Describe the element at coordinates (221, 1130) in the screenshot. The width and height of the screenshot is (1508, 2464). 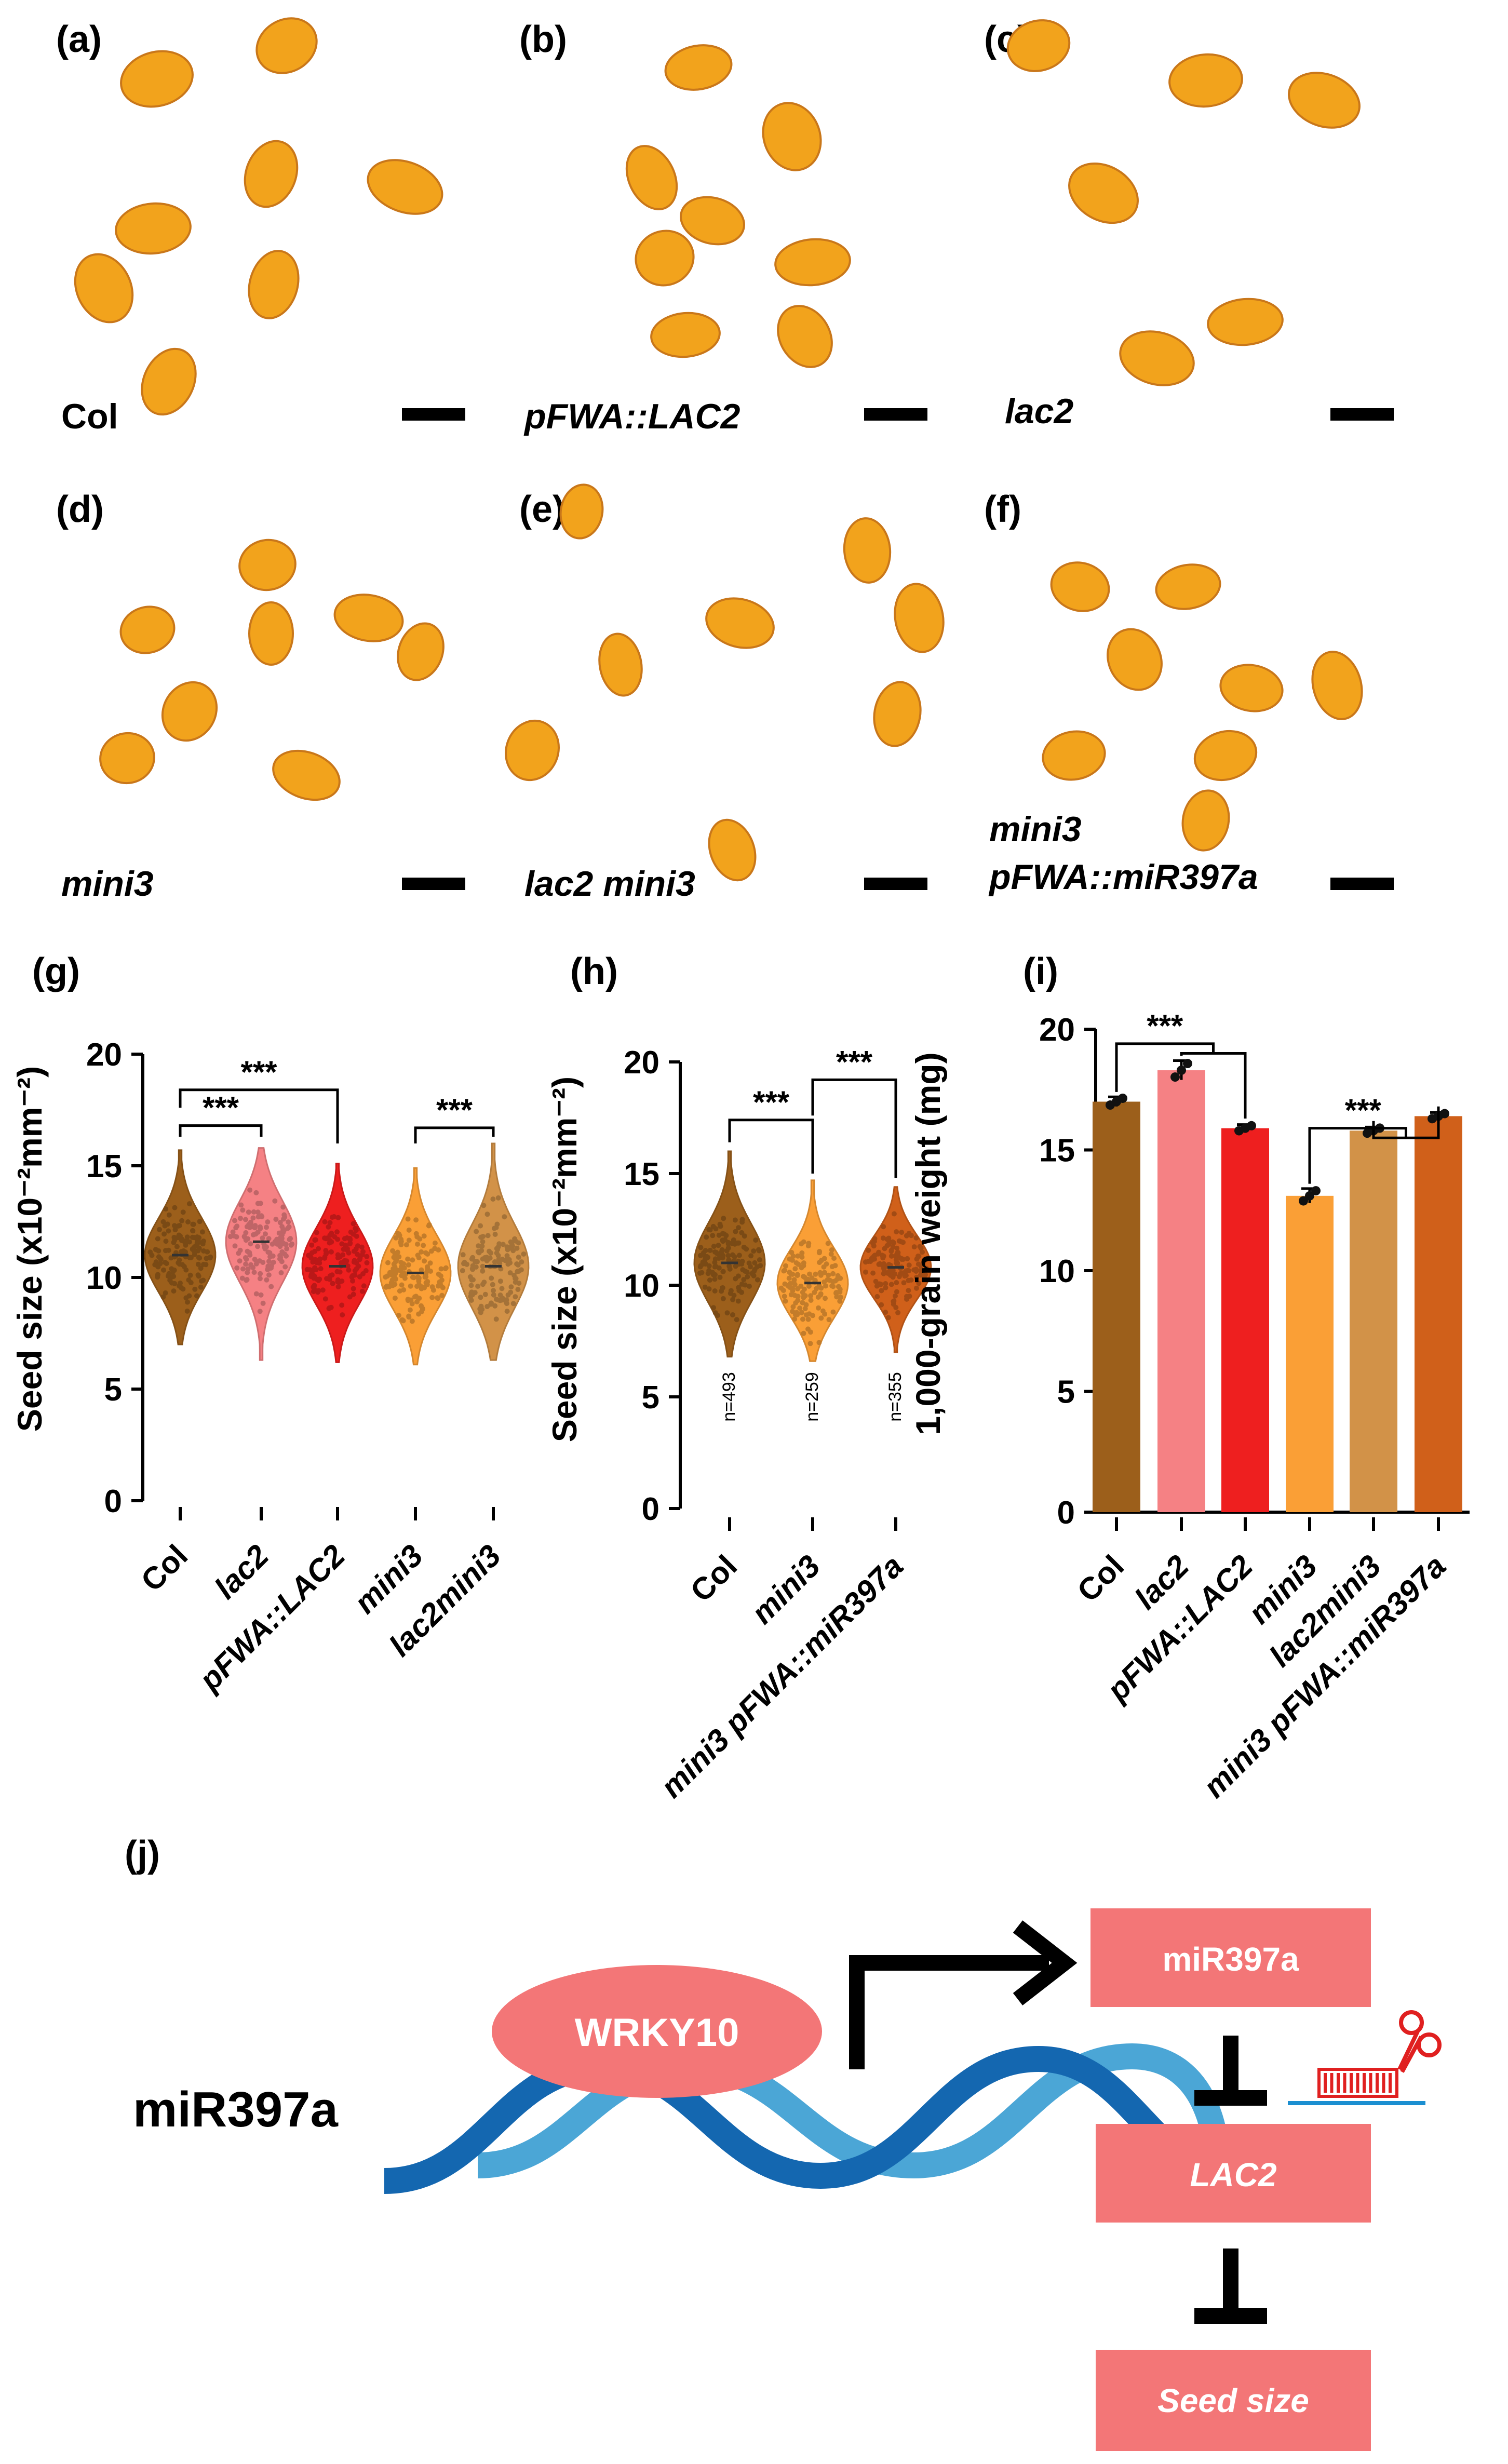
I see `chart-g-sig-bracket` at that location.